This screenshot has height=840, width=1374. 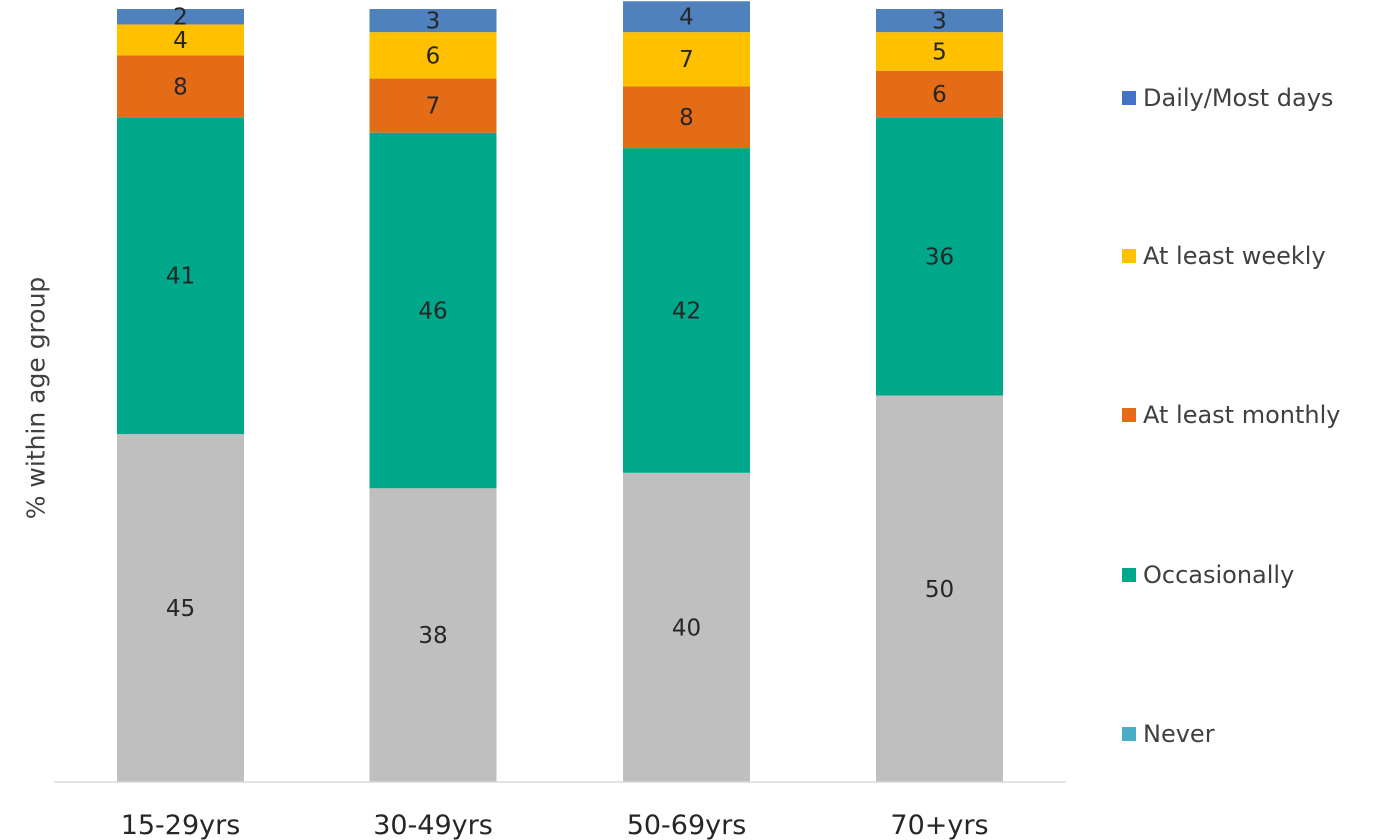 I want to click on legend-item-daily-most-days: Daily/Most days, so click(x=1227, y=98).